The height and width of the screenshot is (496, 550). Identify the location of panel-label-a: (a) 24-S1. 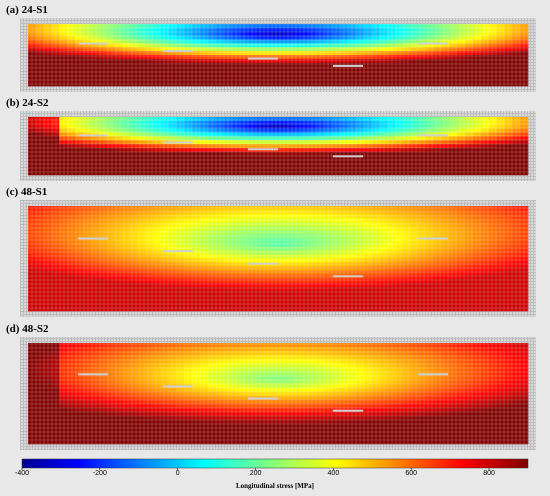
(27, 10).